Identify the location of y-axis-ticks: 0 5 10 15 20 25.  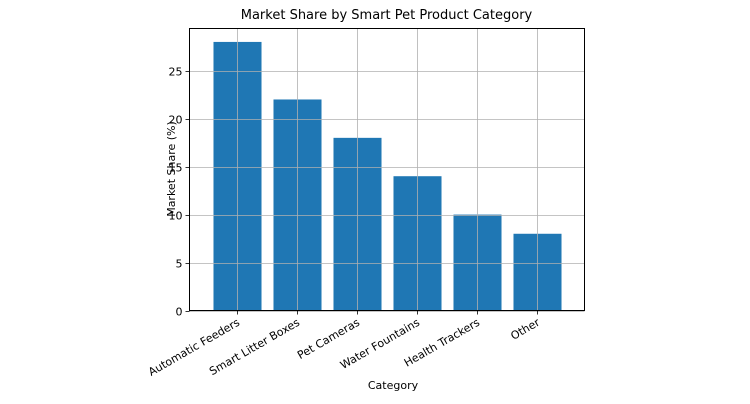
(179, 192).